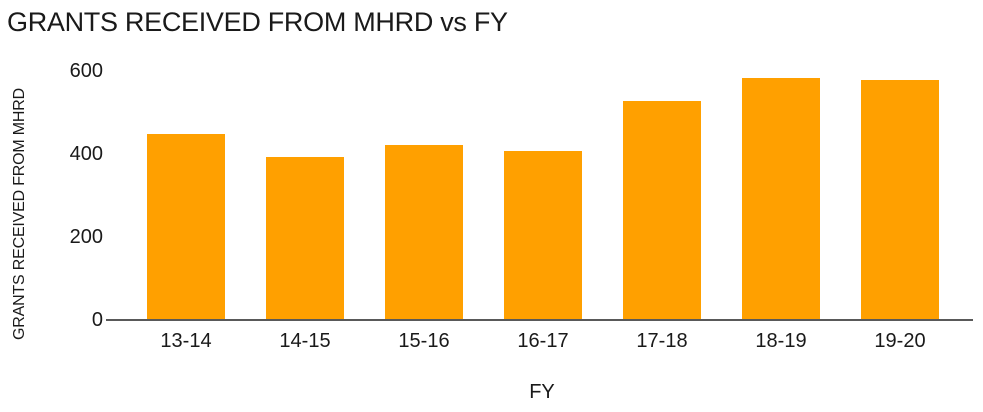 This screenshot has width=983, height=412. I want to click on y-tick-label: 200, so click(86, 237).